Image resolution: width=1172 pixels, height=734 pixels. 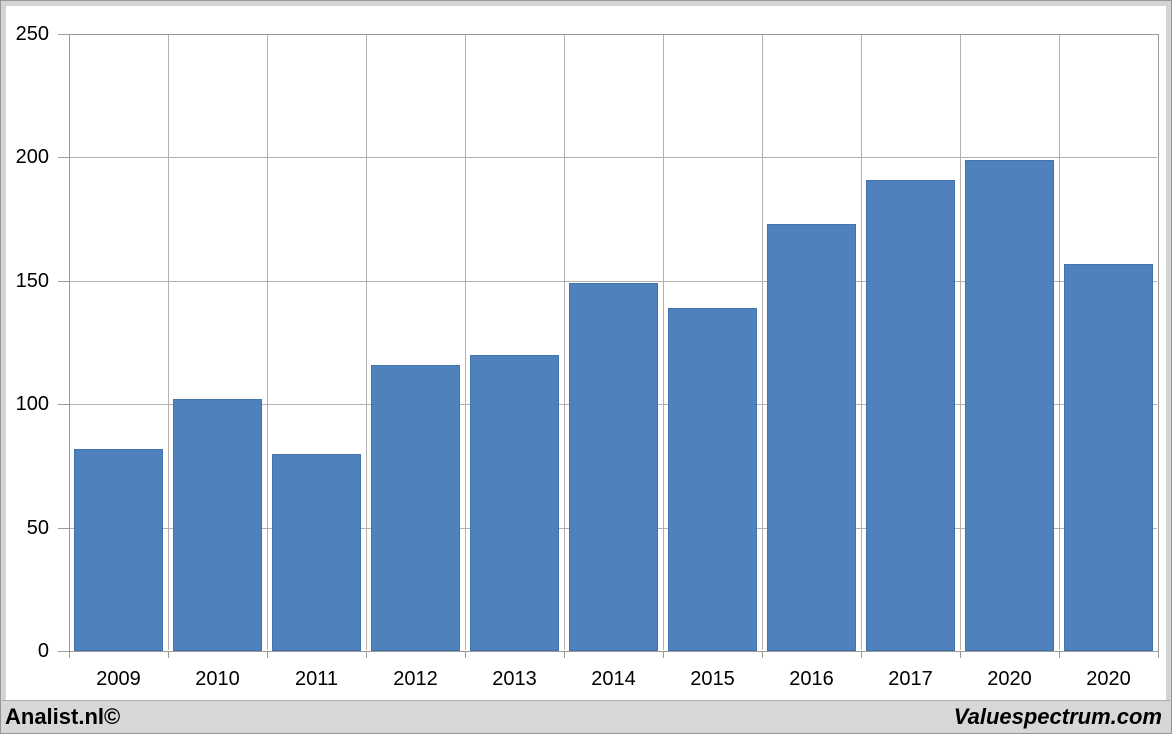 I want to click on y-axis-label: 200, so click(x=32, y=157).